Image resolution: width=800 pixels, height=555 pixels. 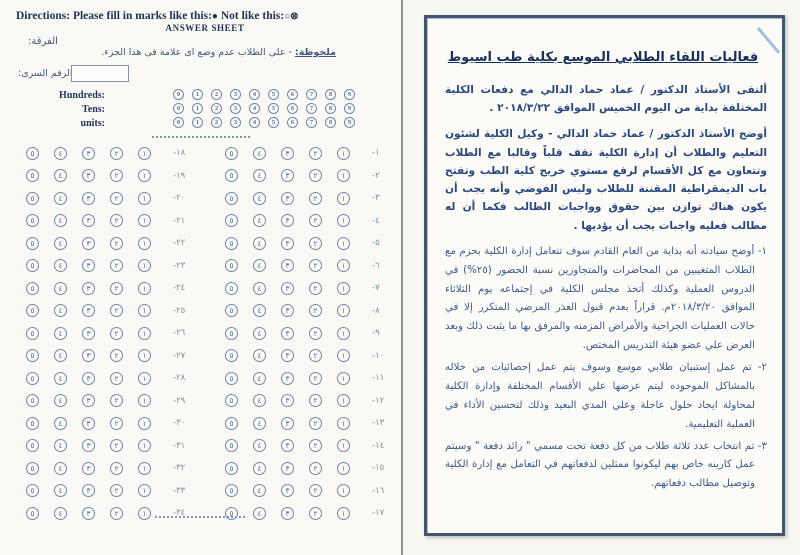 What do you see at coordinates (178, 94) in the screenshot?
I see `digit-bubble: 0` at bounding box center [178, 94].